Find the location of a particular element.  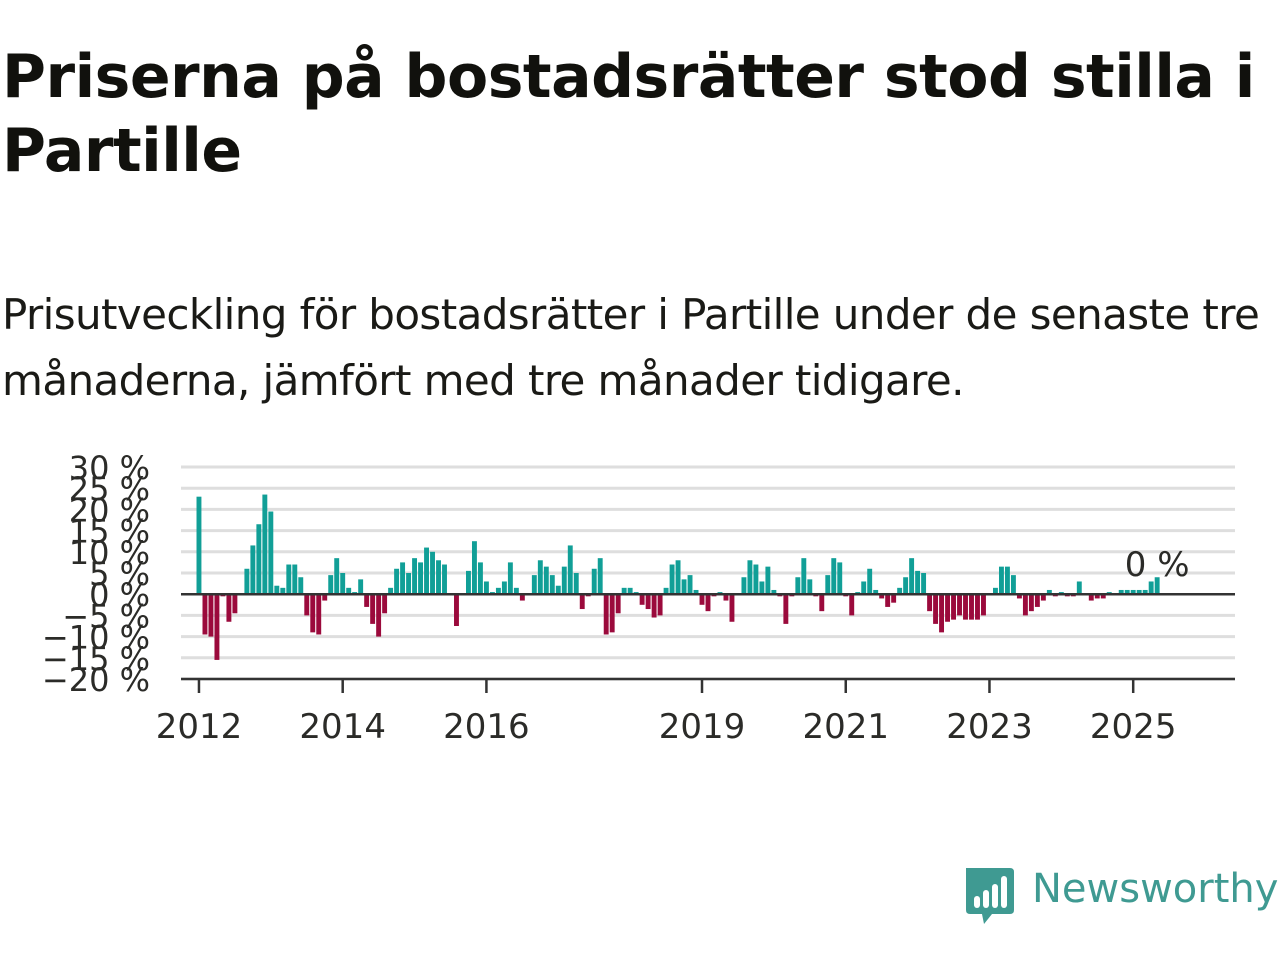

x-tick-label: 2014 is located at coordinates (342, 727).